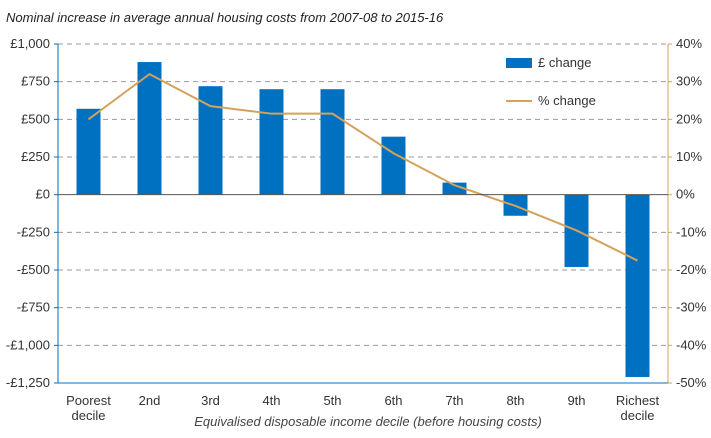 The height and width of the screenshot is (438, 711). Describe the element at coordinates (43, 194) in the screenshot. I see `left-tick-label: £0` at that location.